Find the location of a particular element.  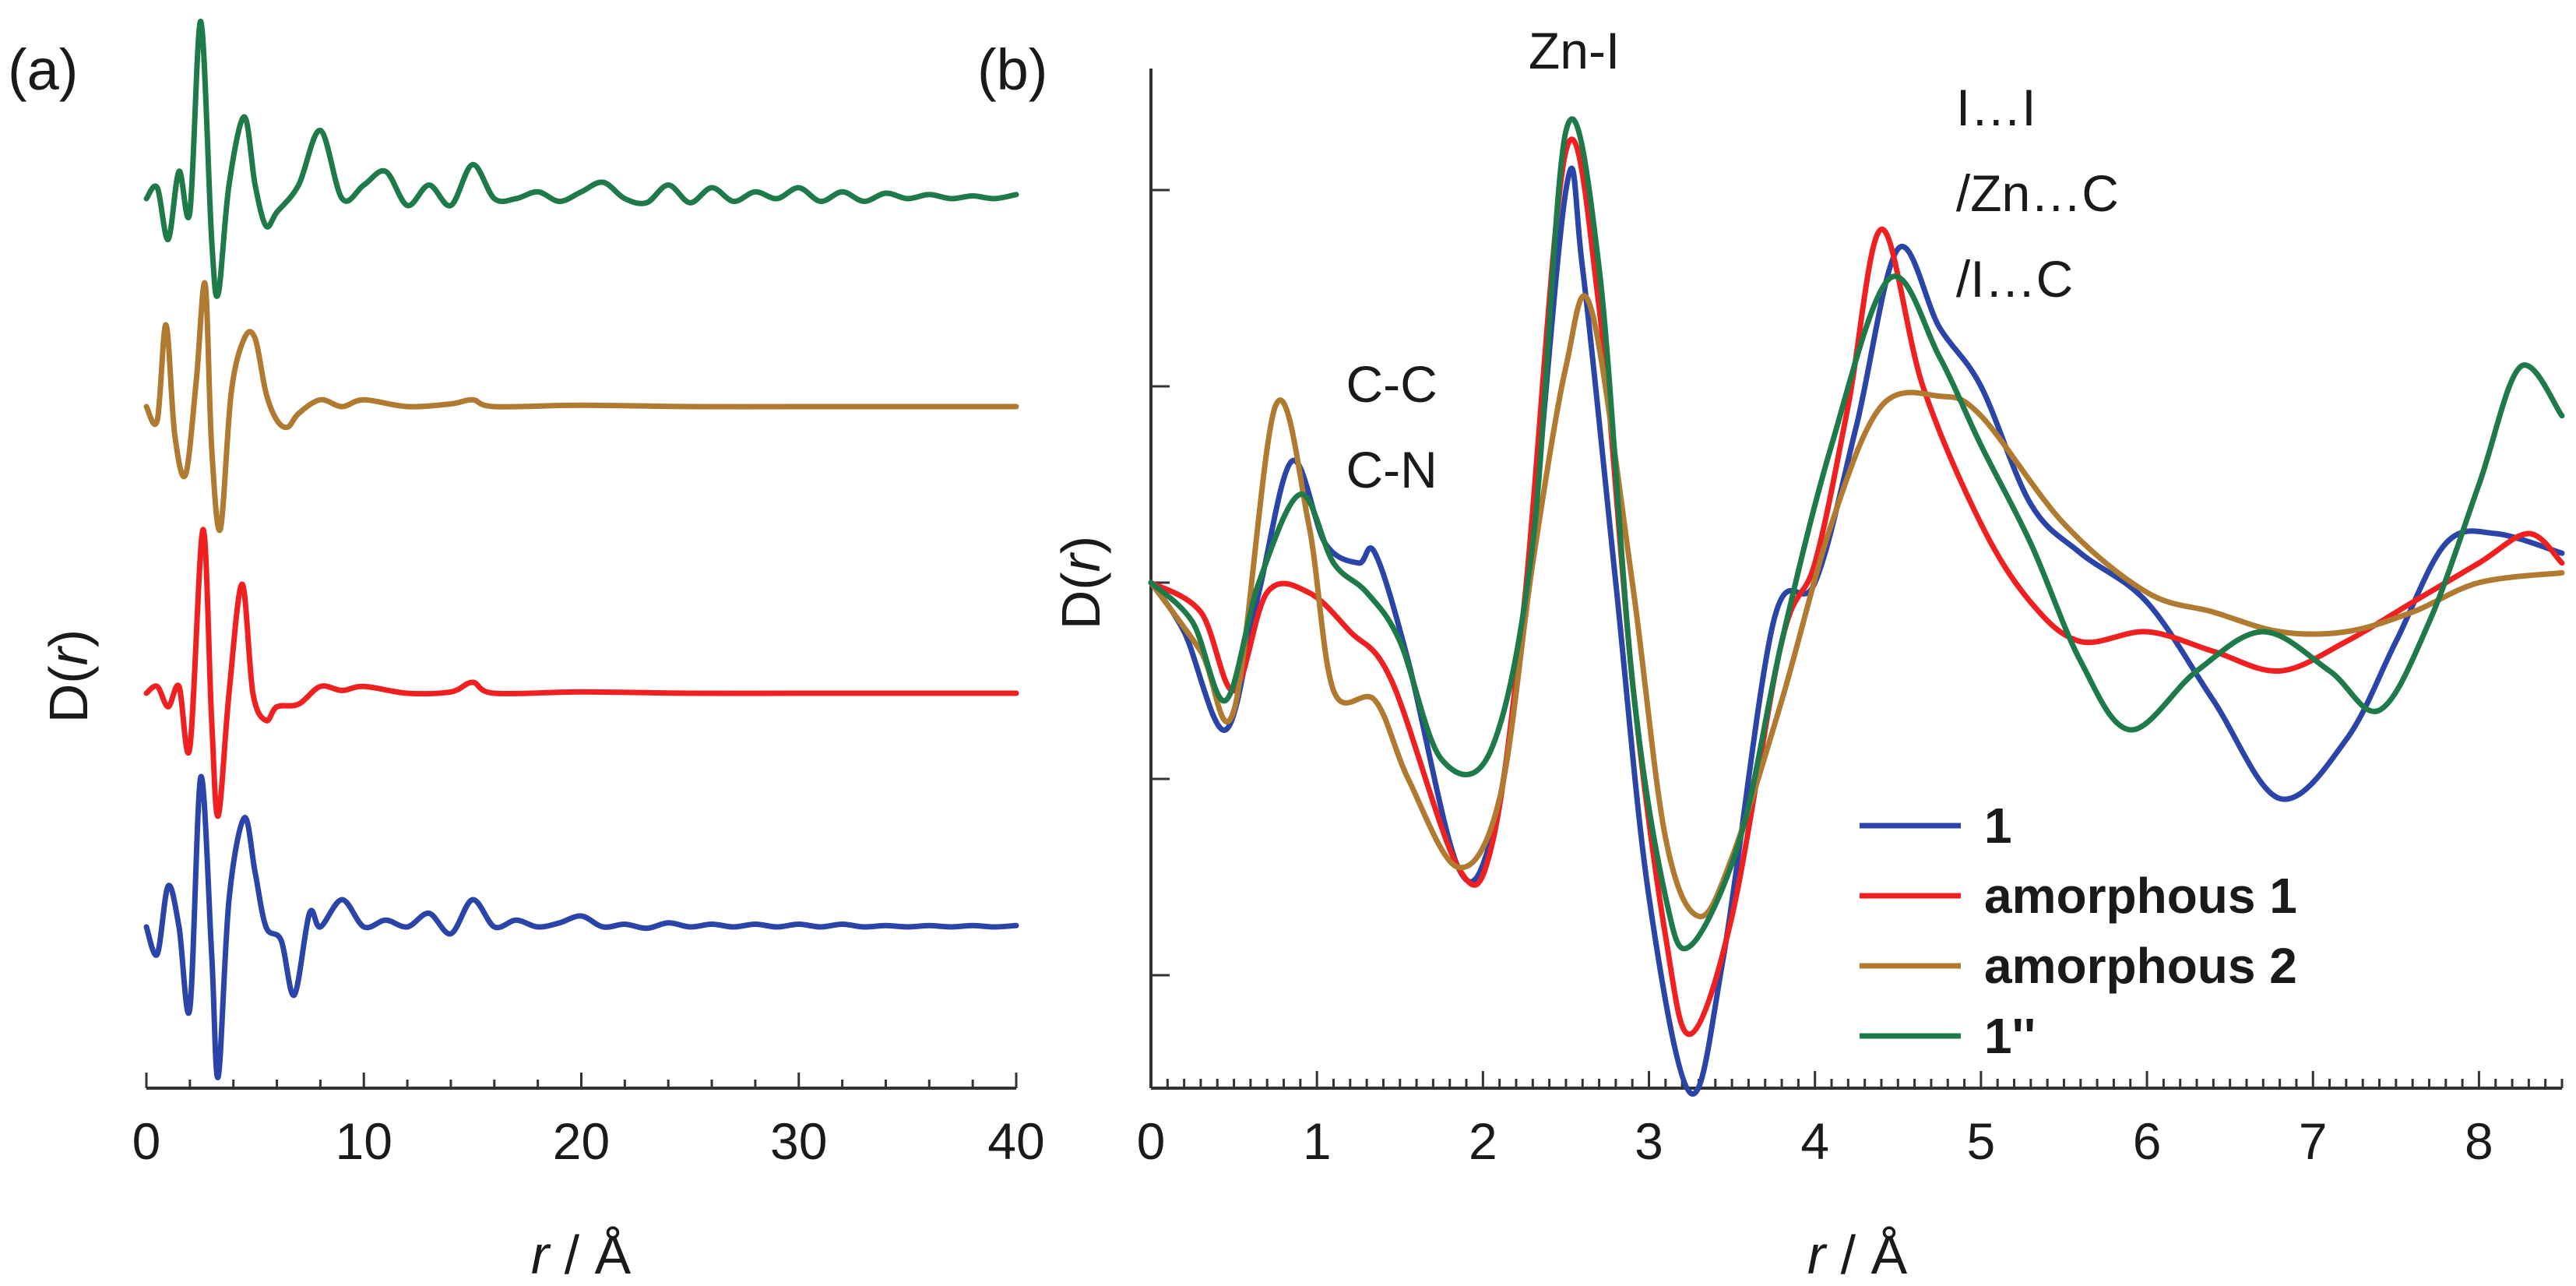

legend-label: 1 is located at coordinates (1998, 826).